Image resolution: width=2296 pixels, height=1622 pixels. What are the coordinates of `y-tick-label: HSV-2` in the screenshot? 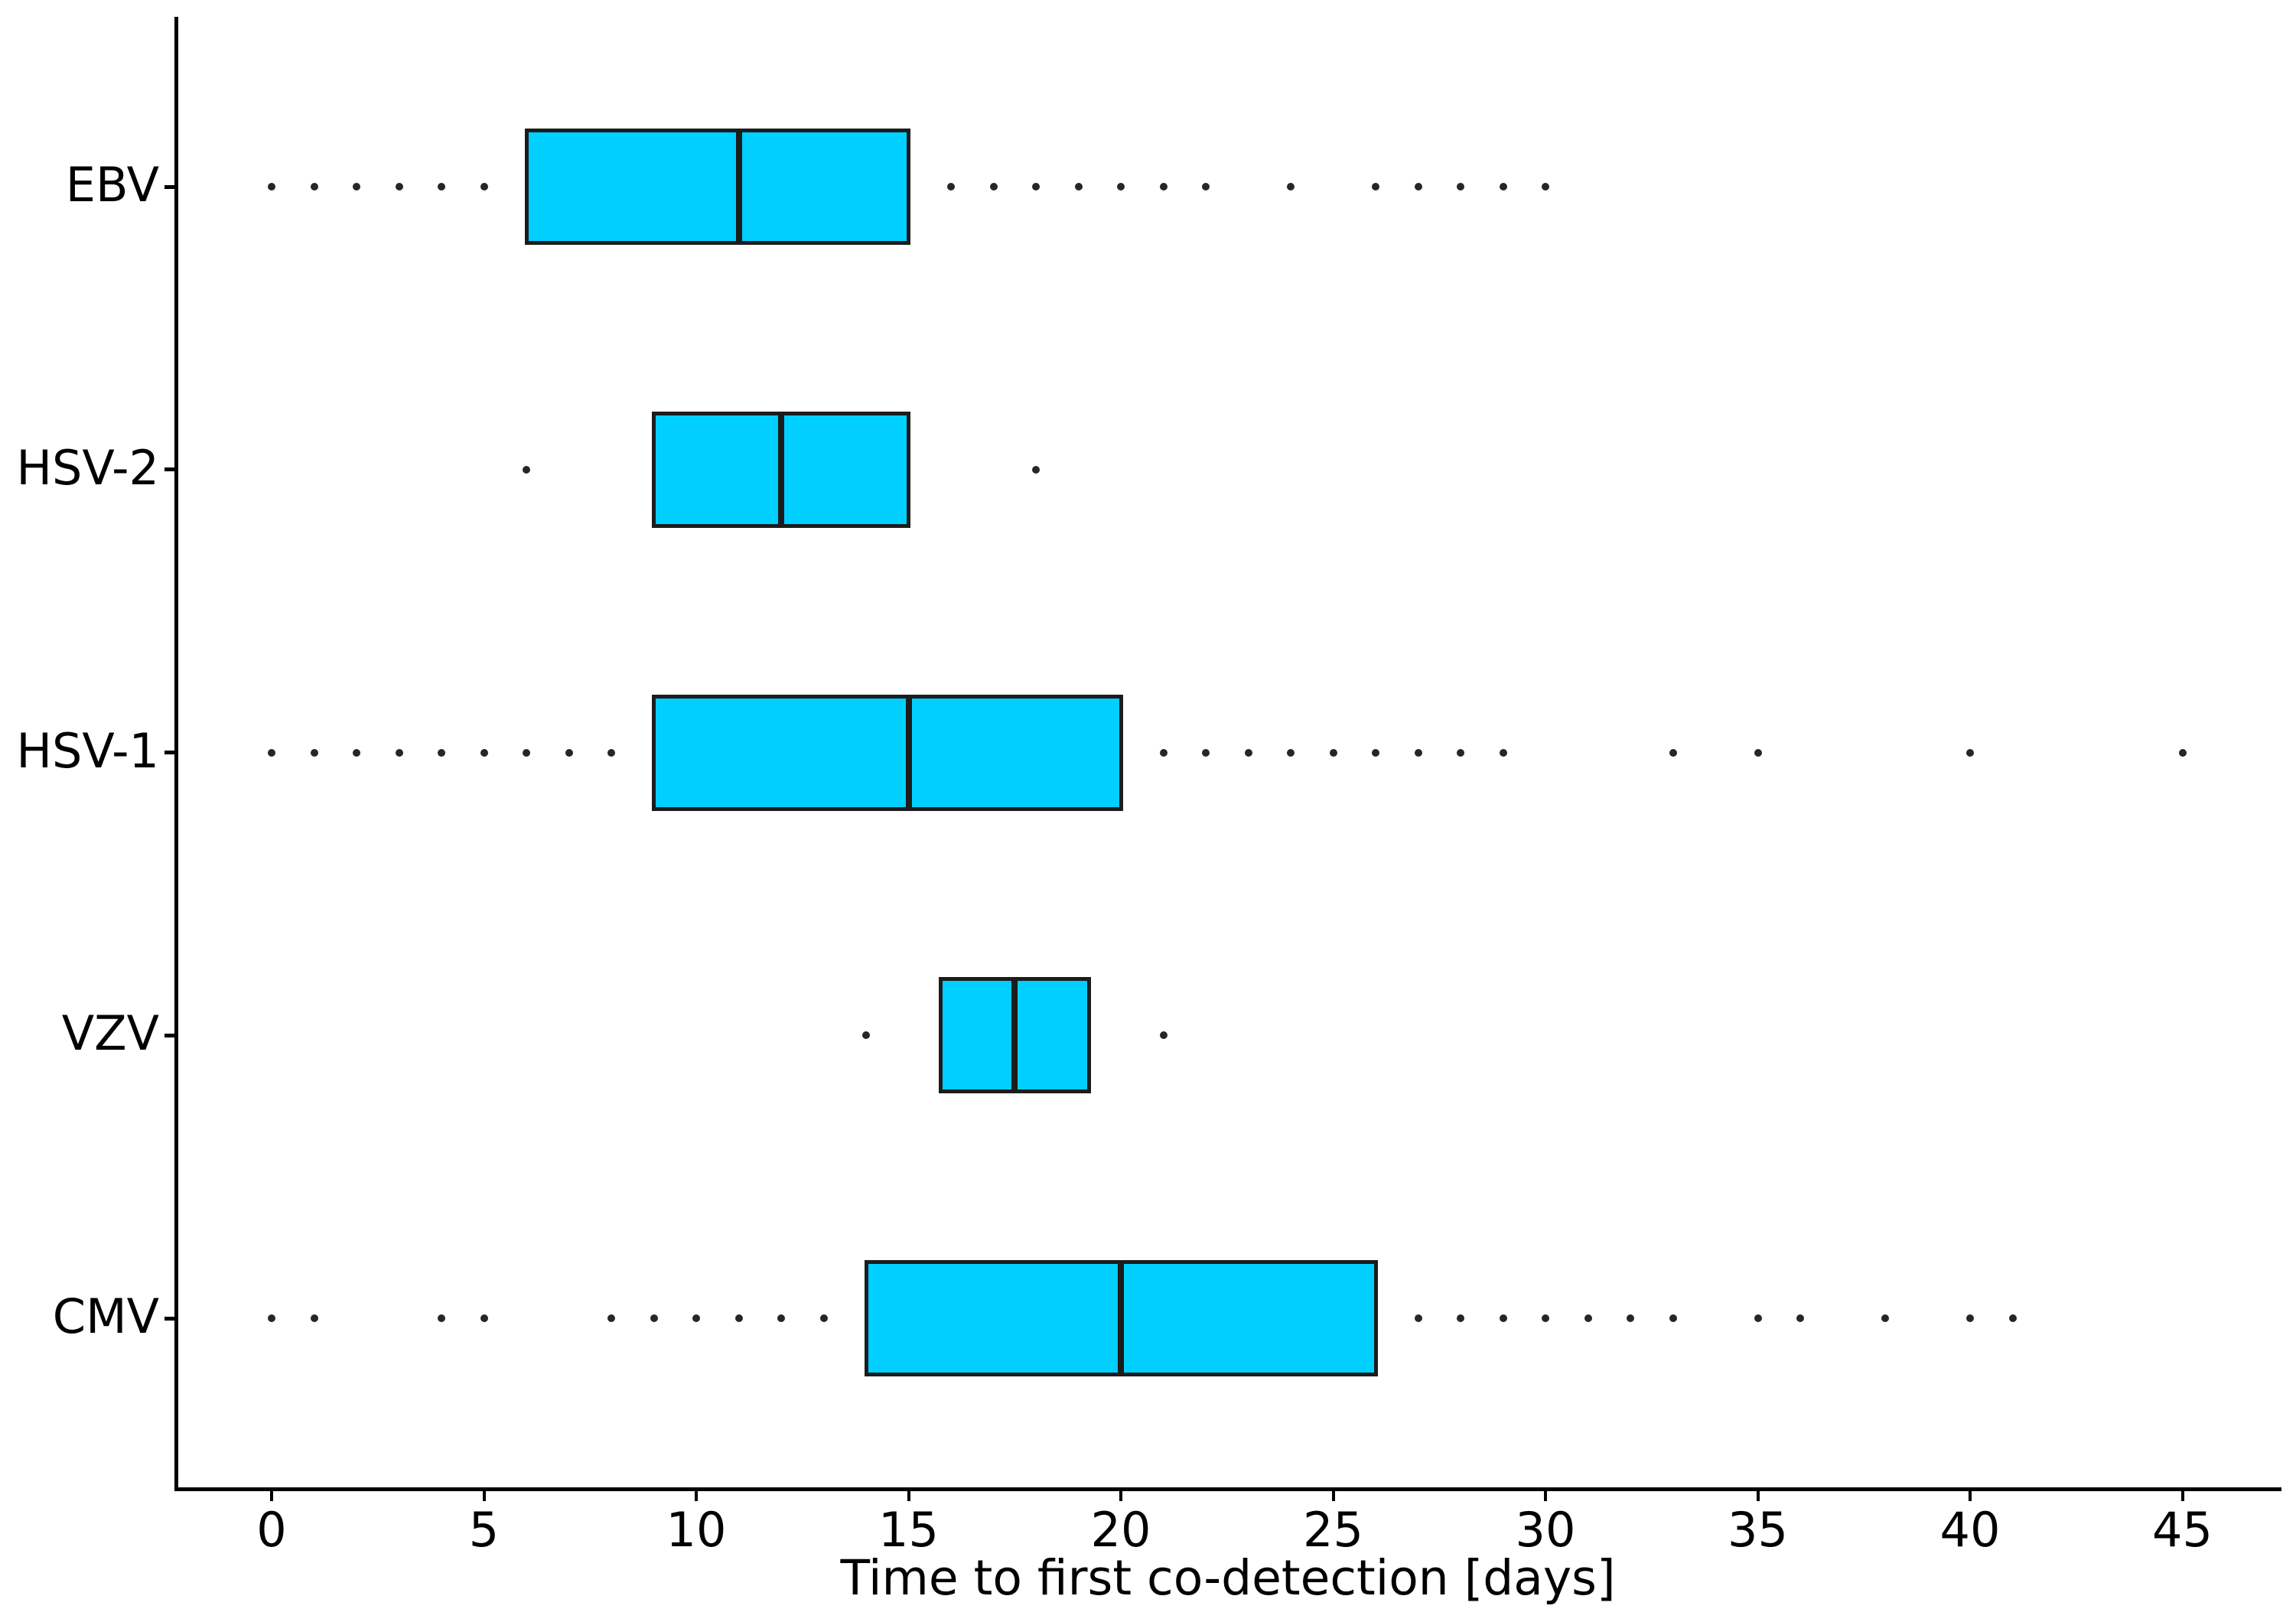 It's located at (88, 467).